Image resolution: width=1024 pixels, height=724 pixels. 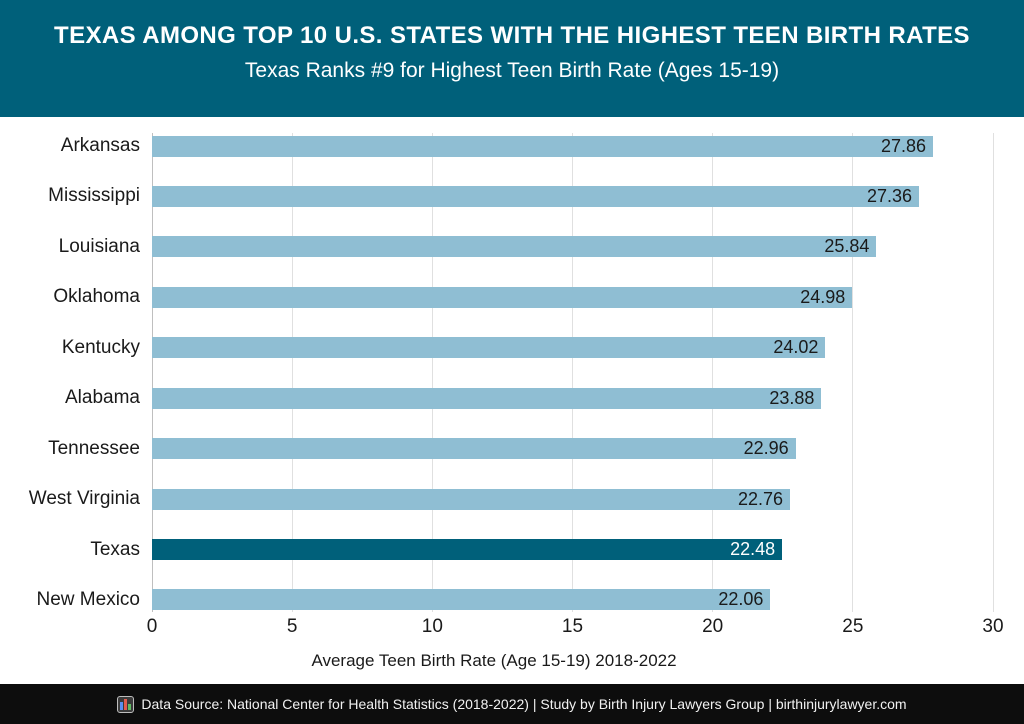 What do you see at coordinates (102, 398) in the screenshot?
I see `category-label: Alabama` at bounding box center [102, 398].